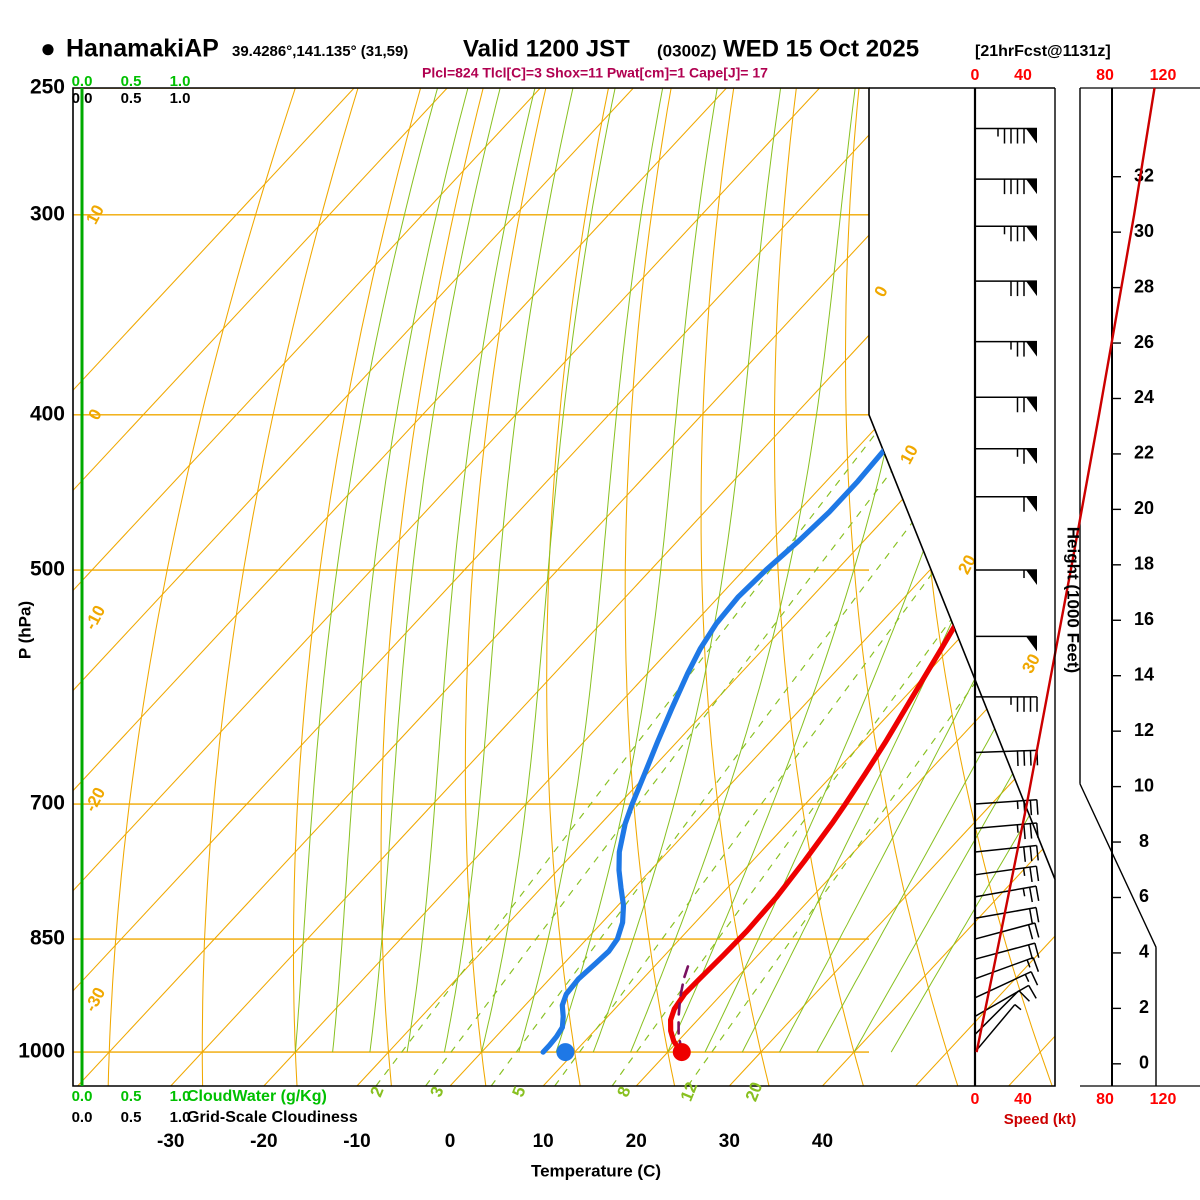 This screenshot has height=1200, width=1200. I want to click on height-profile-line, so click(1065, 570).